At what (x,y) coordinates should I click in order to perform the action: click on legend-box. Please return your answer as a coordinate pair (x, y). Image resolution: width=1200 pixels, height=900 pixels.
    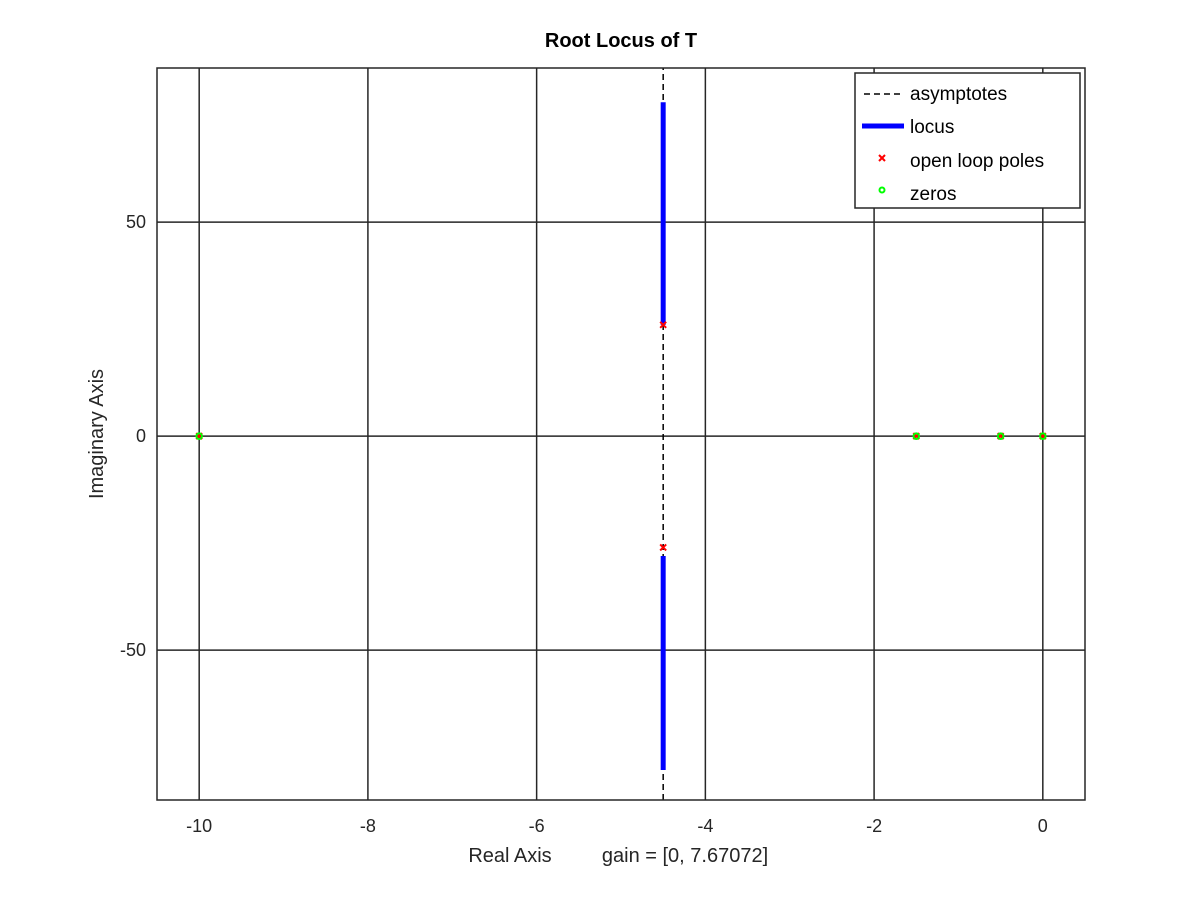
    Looking at the image, I should click on (967, 140).